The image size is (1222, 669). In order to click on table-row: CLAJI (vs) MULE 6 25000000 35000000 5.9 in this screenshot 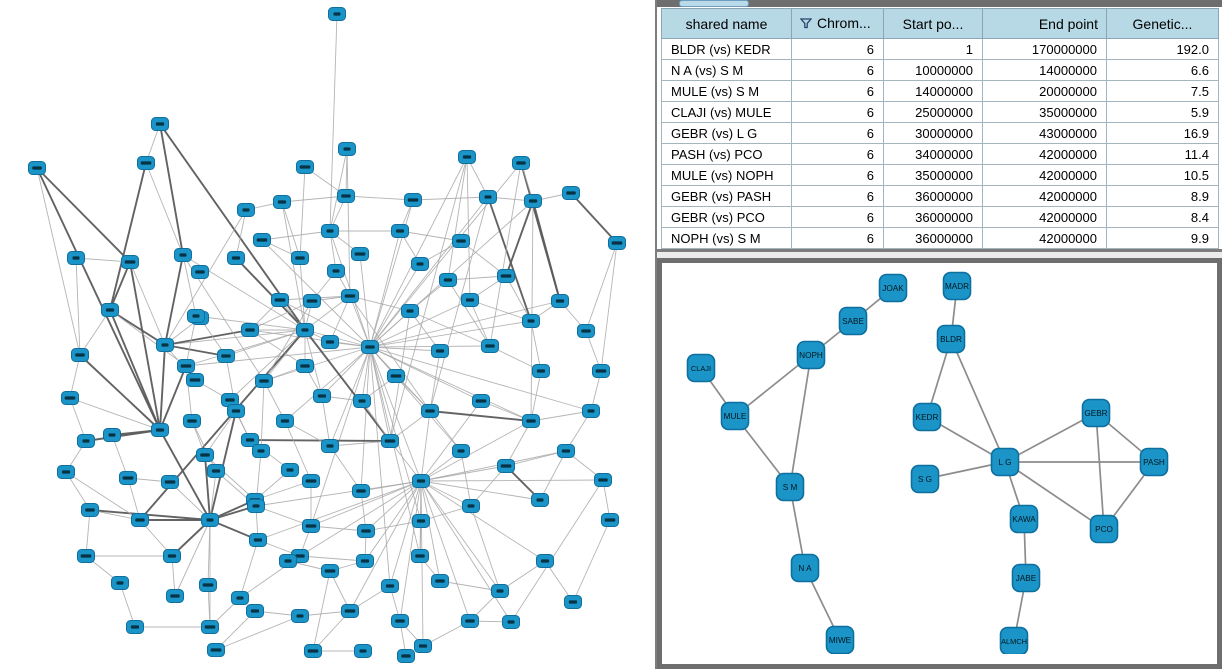, I will do `click(940, 112)`.